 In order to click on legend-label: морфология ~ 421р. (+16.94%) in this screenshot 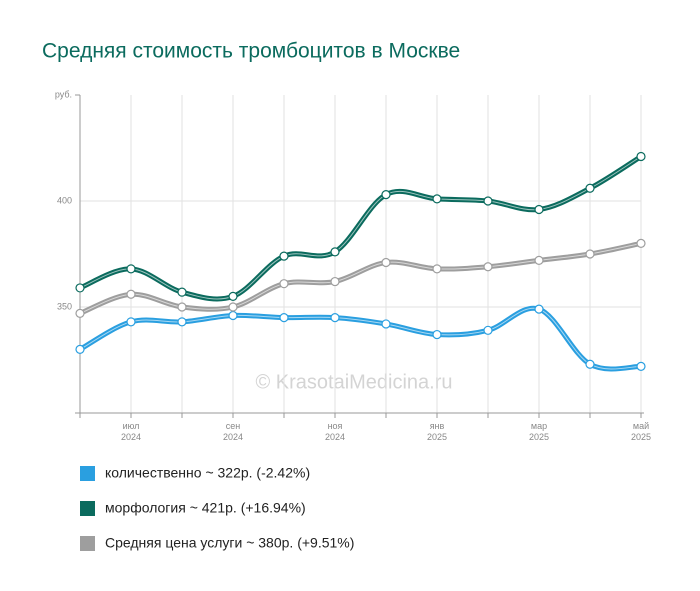, I will do `click(205, 508)`.